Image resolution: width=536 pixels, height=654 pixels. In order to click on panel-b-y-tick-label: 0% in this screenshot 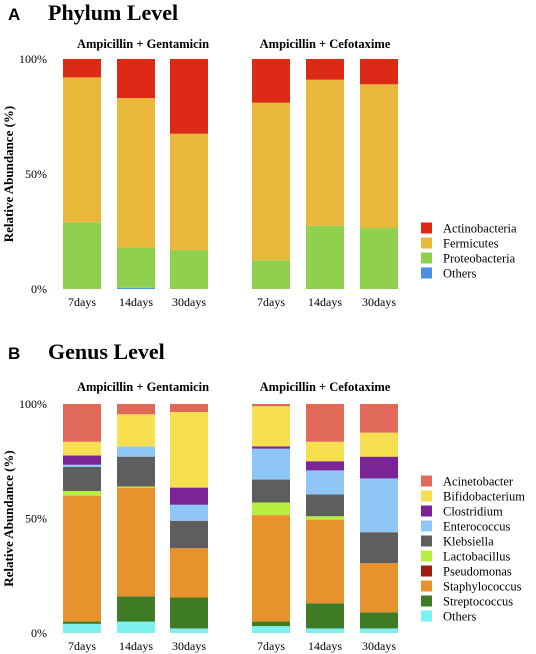, I will do `click(39, 633)`.